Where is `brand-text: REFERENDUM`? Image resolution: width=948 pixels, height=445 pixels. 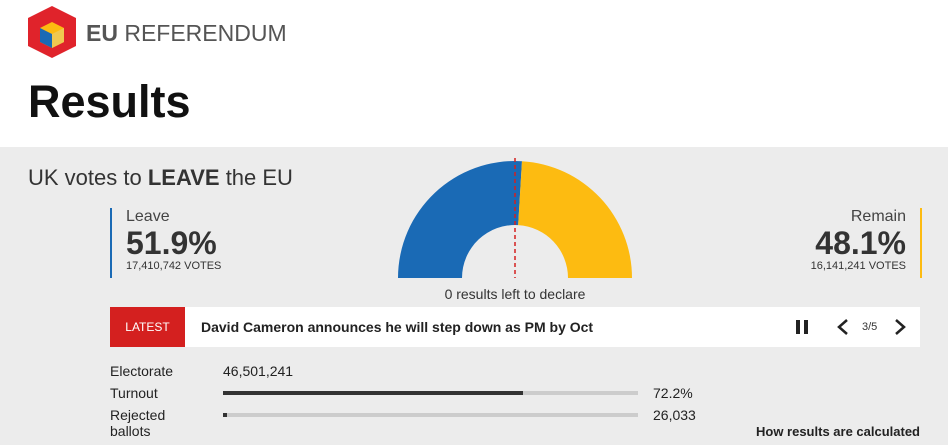 brand-text: REFERENDUM is located at coordinates (205, 33).